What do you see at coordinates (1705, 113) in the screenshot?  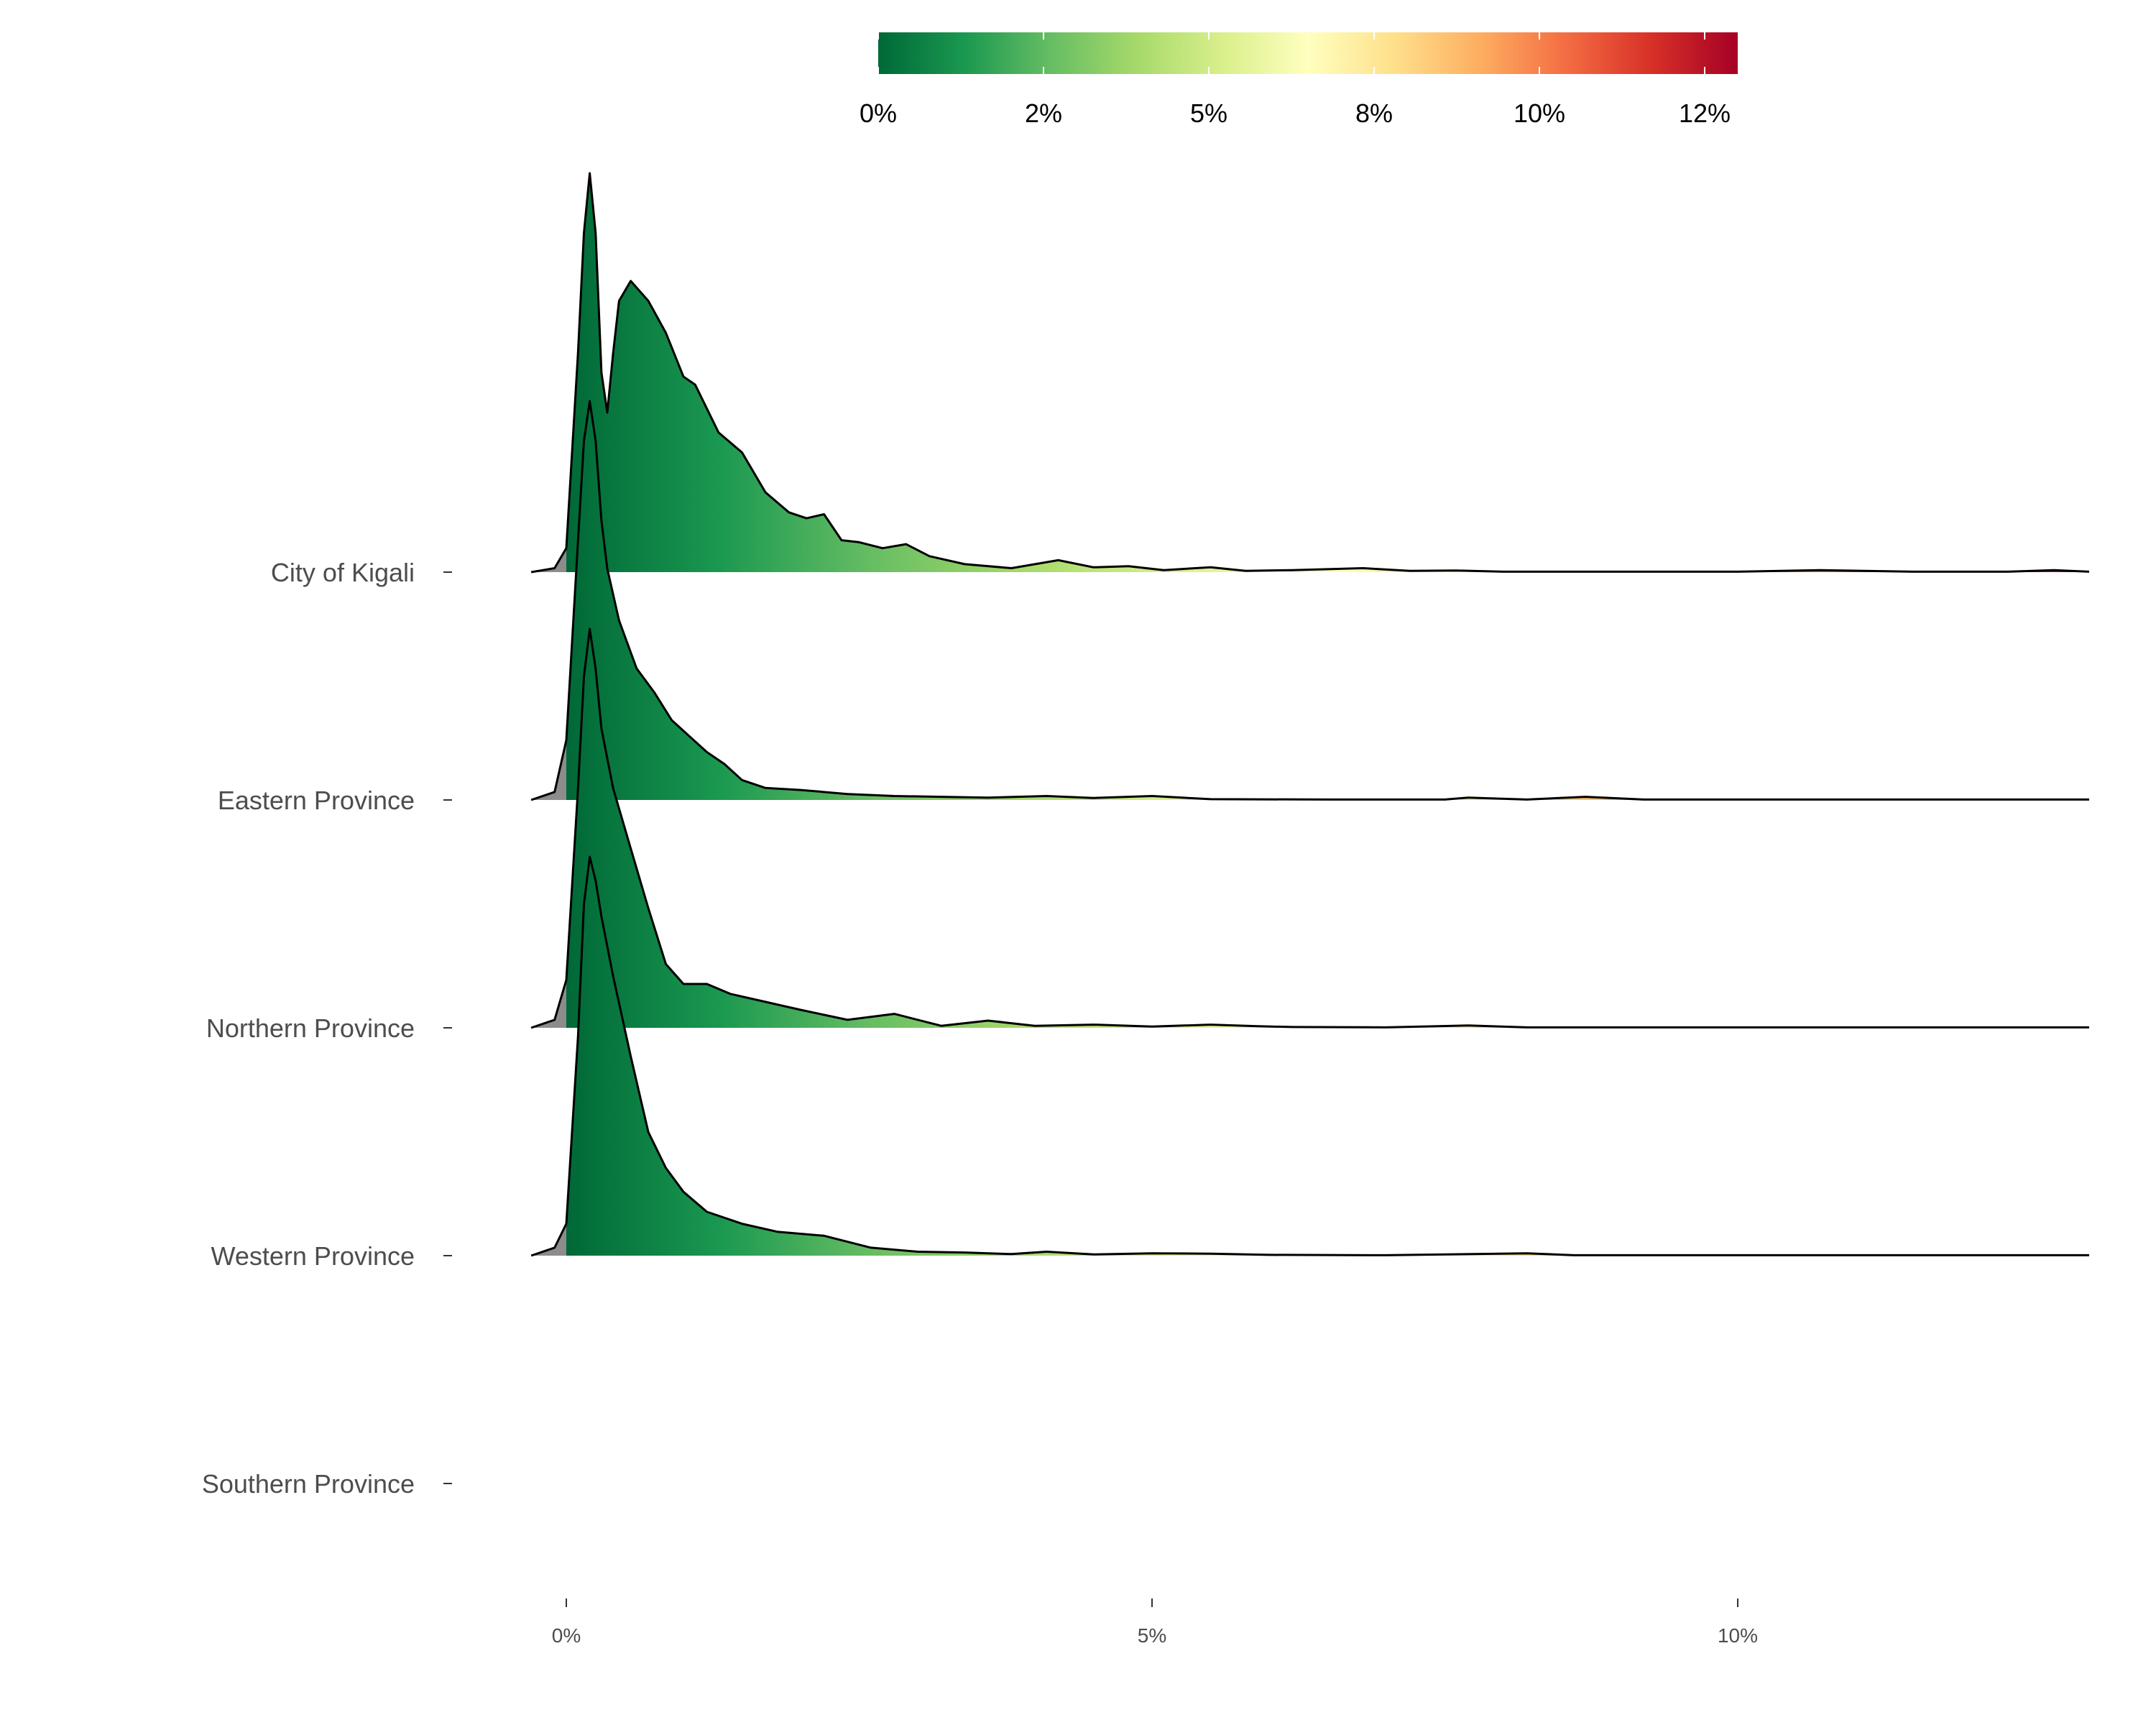 I see `legend-tick-label: 12%` at bounding box center [1705, 113].